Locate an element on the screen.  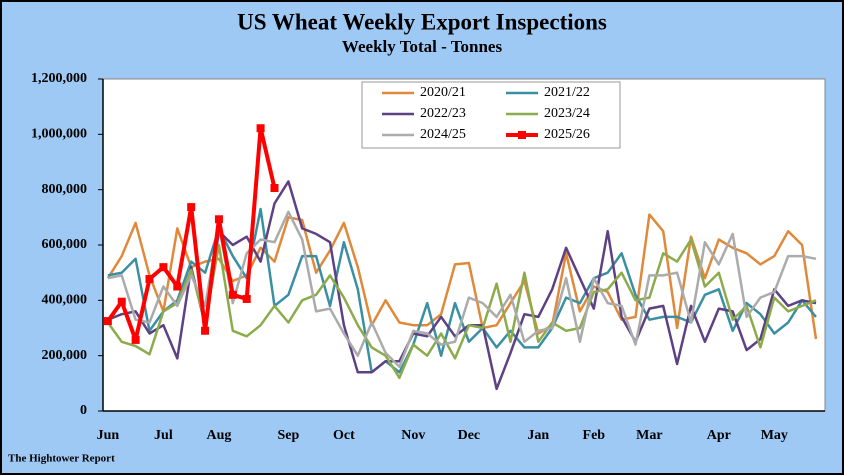
source: The Hightower Report is located at coordinates (61, 459).